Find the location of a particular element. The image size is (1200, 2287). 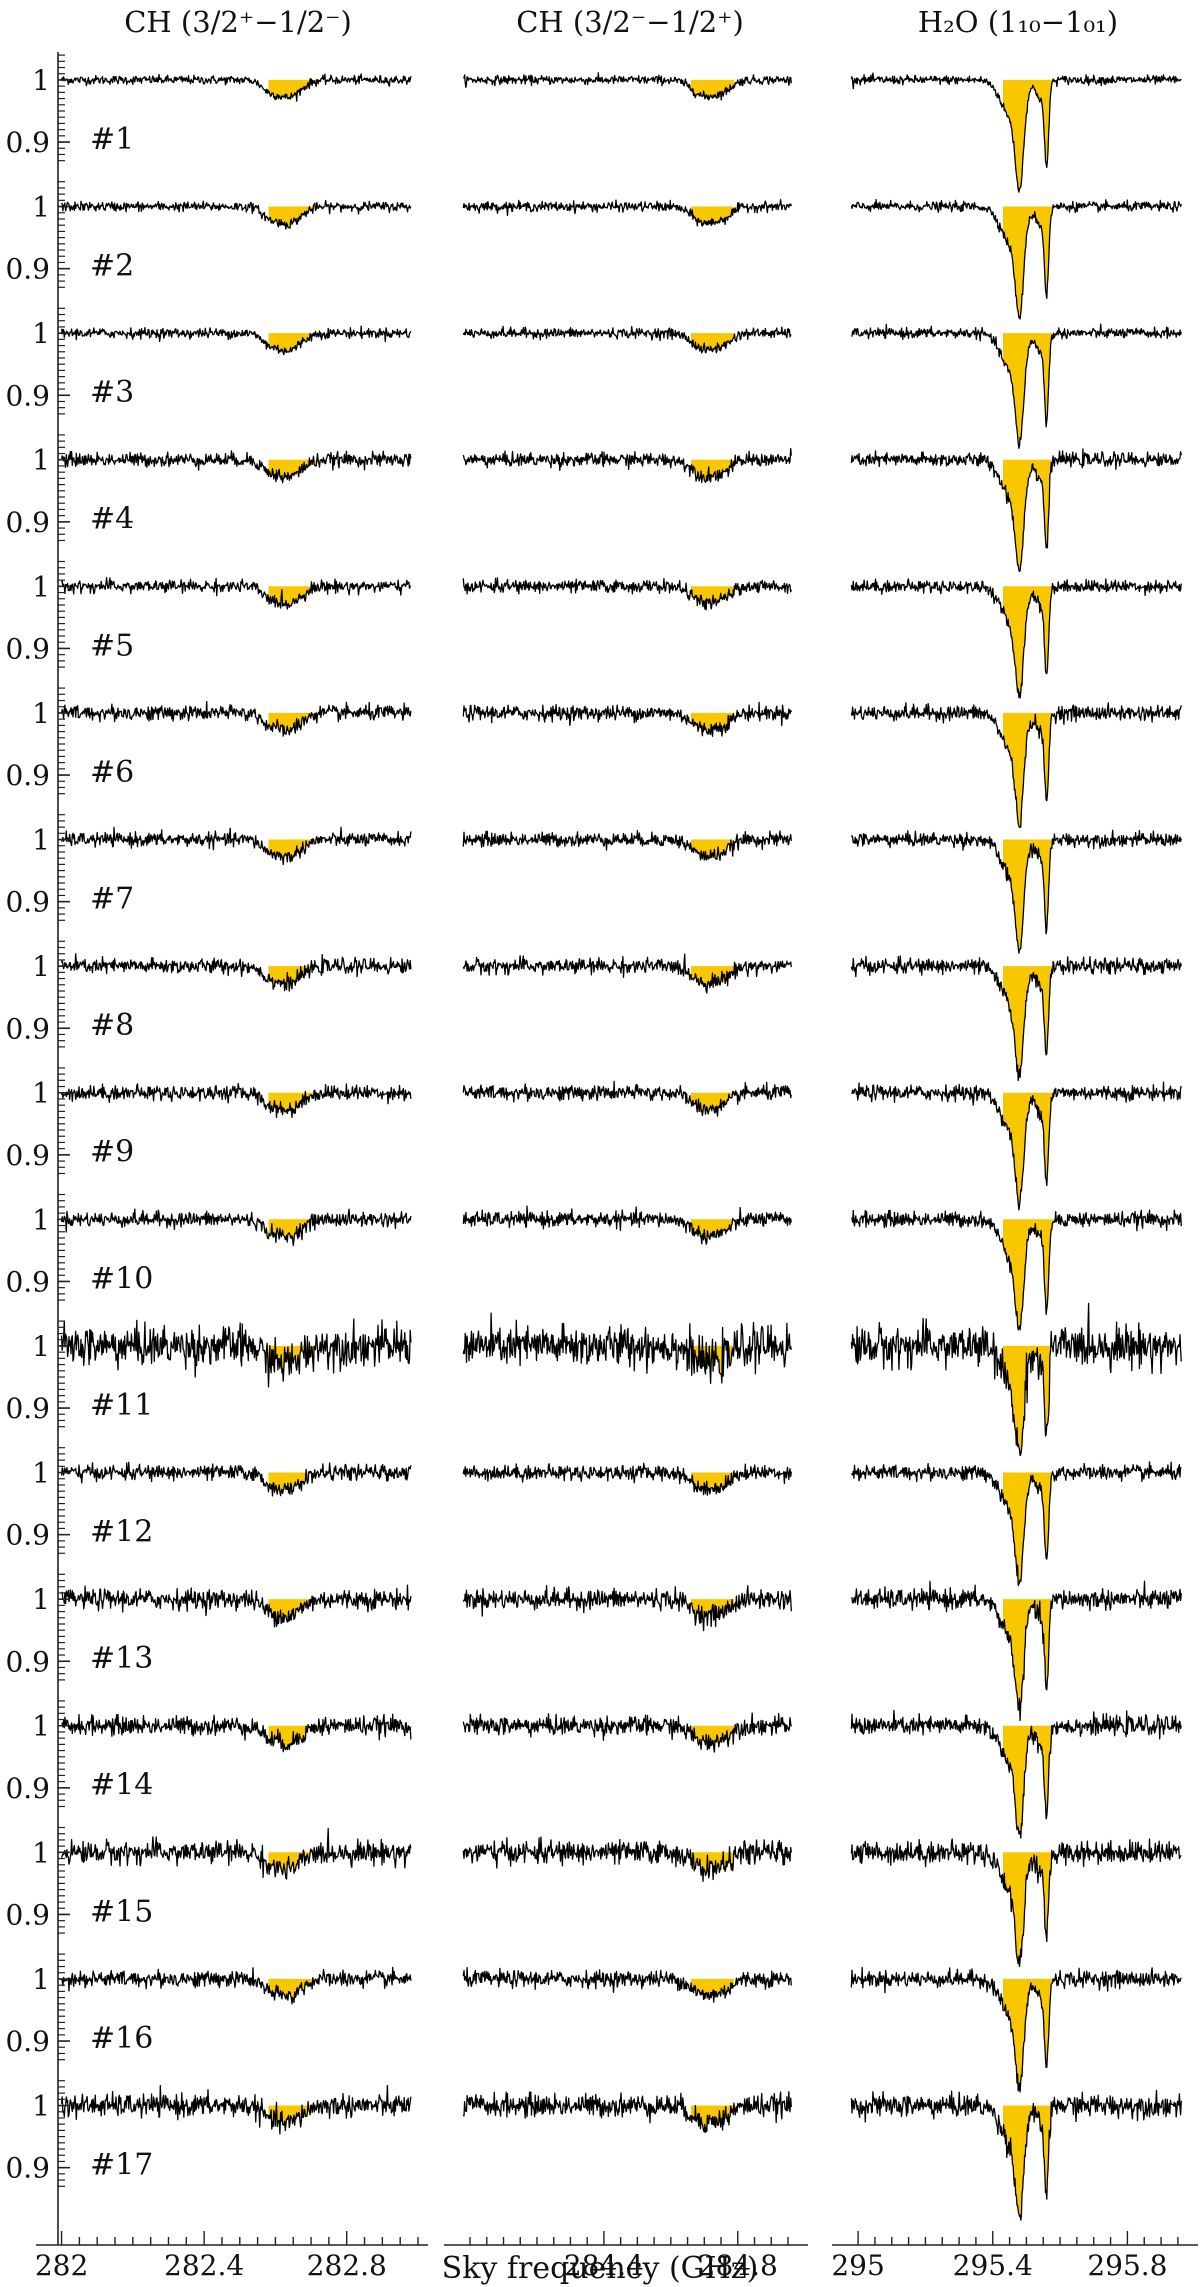

panel-label: #14 is located at coordinates (121, 1785).